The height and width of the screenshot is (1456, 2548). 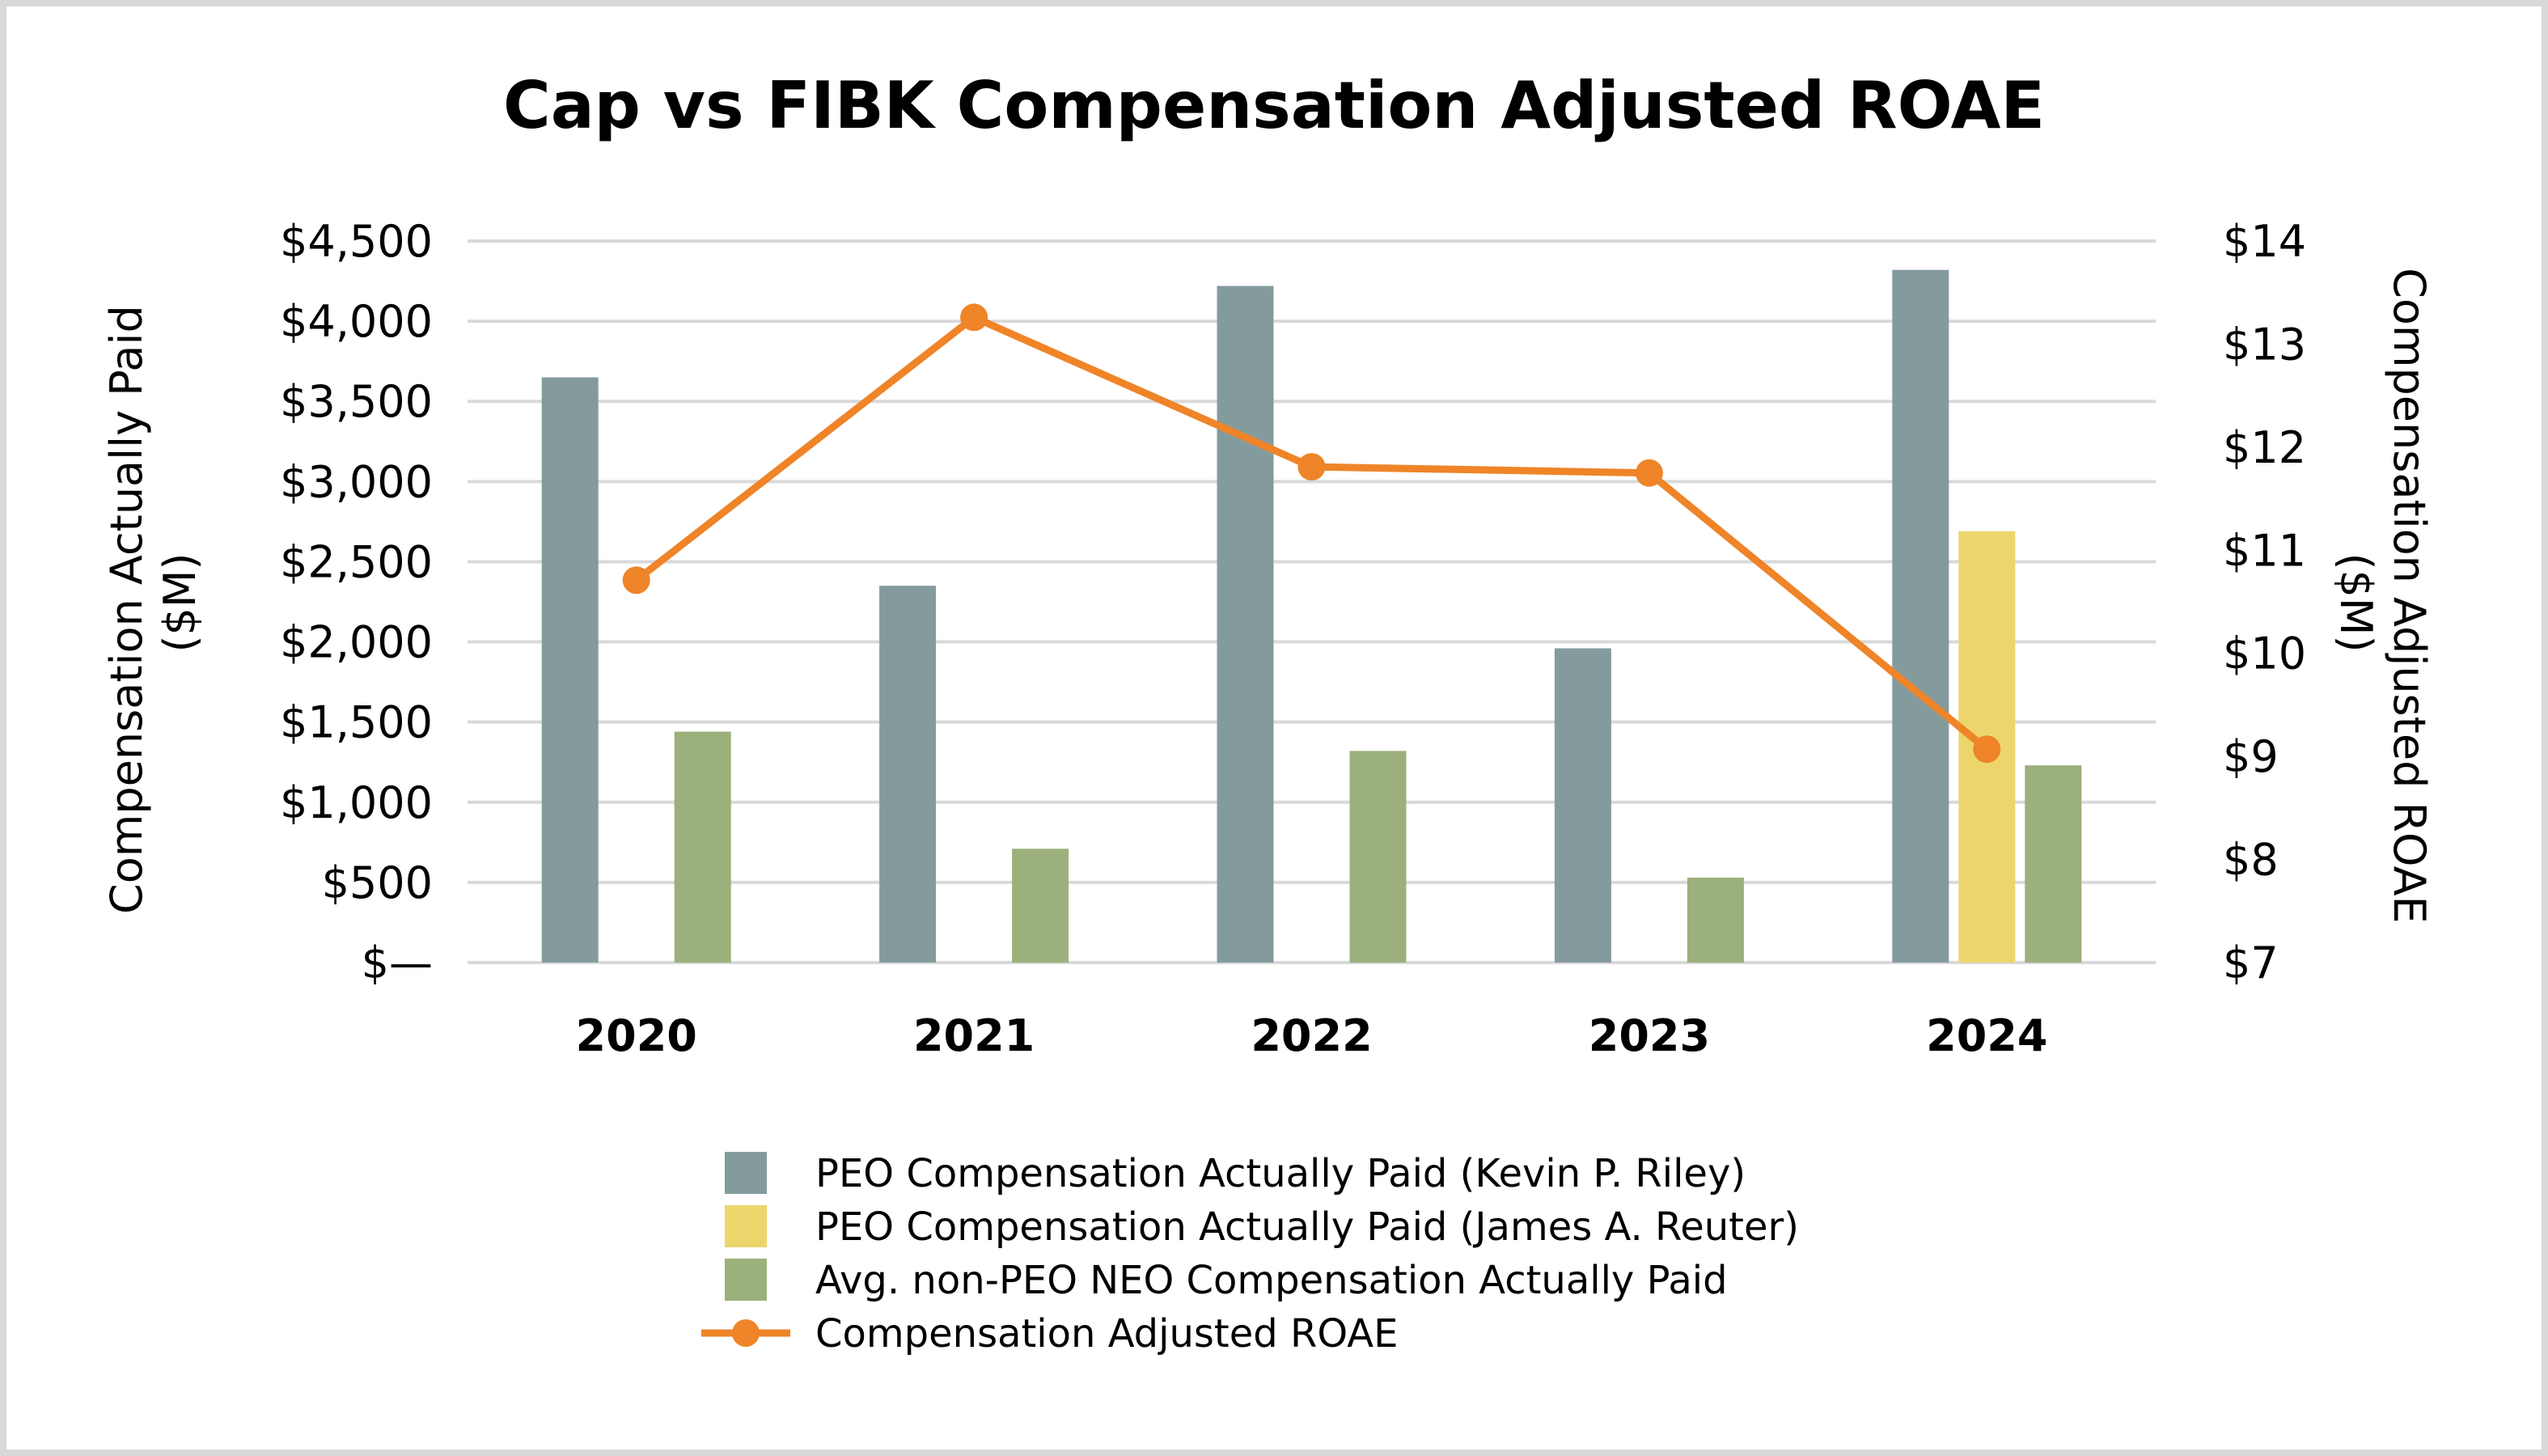 I want to click on left-axis-label-line-2: ($M), so click(x=179, y=602).